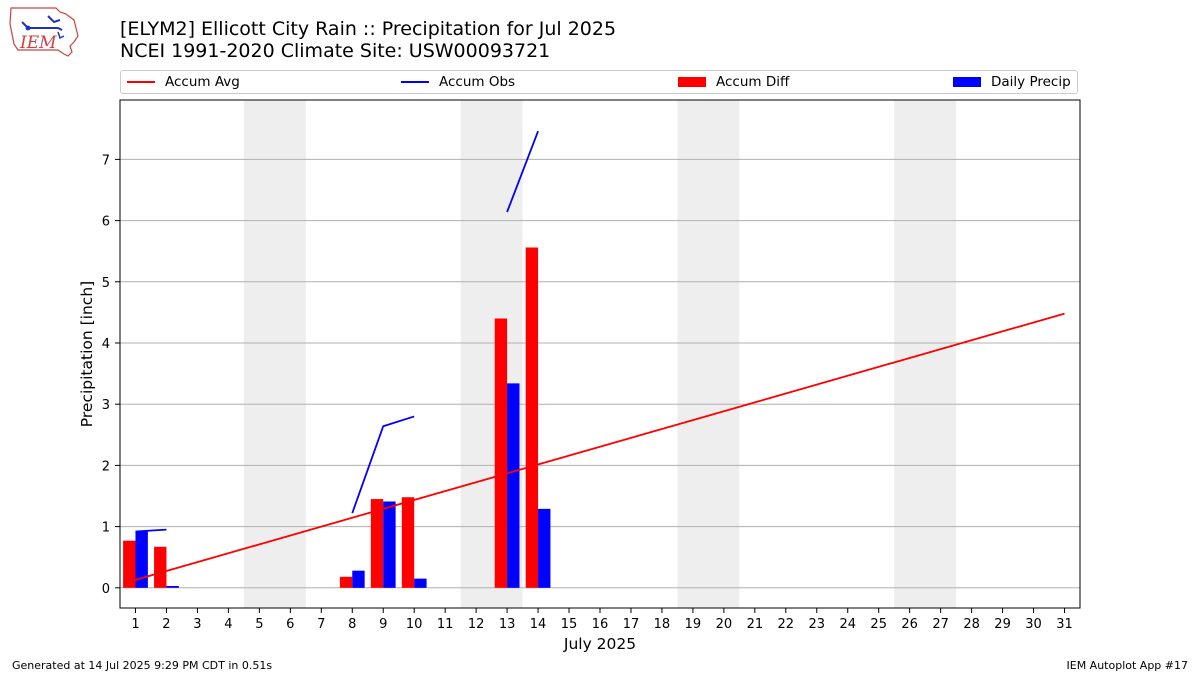 This screenshot has width=1200, height=675. What do you see at coordinates (477, 82) in the screenshot?
I see `legend-label: Accum Obs` at bounding box center [477, 82].